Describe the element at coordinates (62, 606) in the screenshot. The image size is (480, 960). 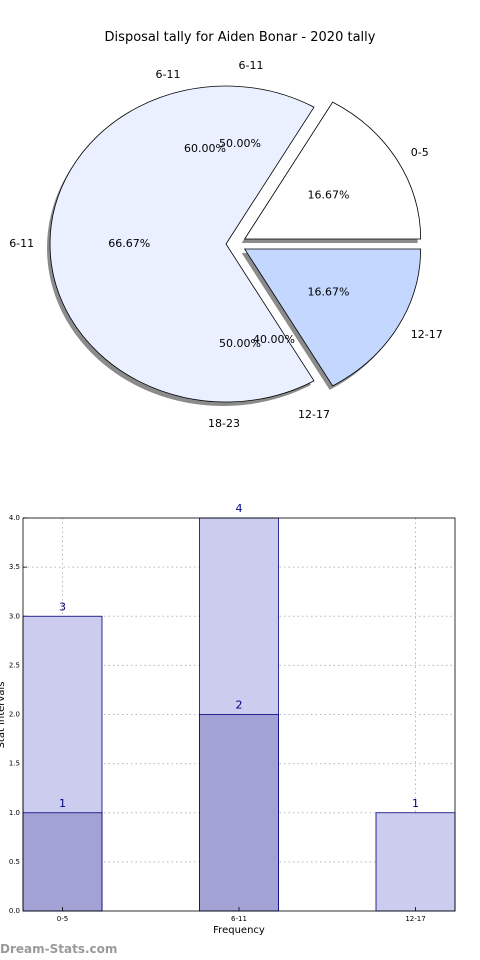
I see `bar-value-label: 3` at that location.